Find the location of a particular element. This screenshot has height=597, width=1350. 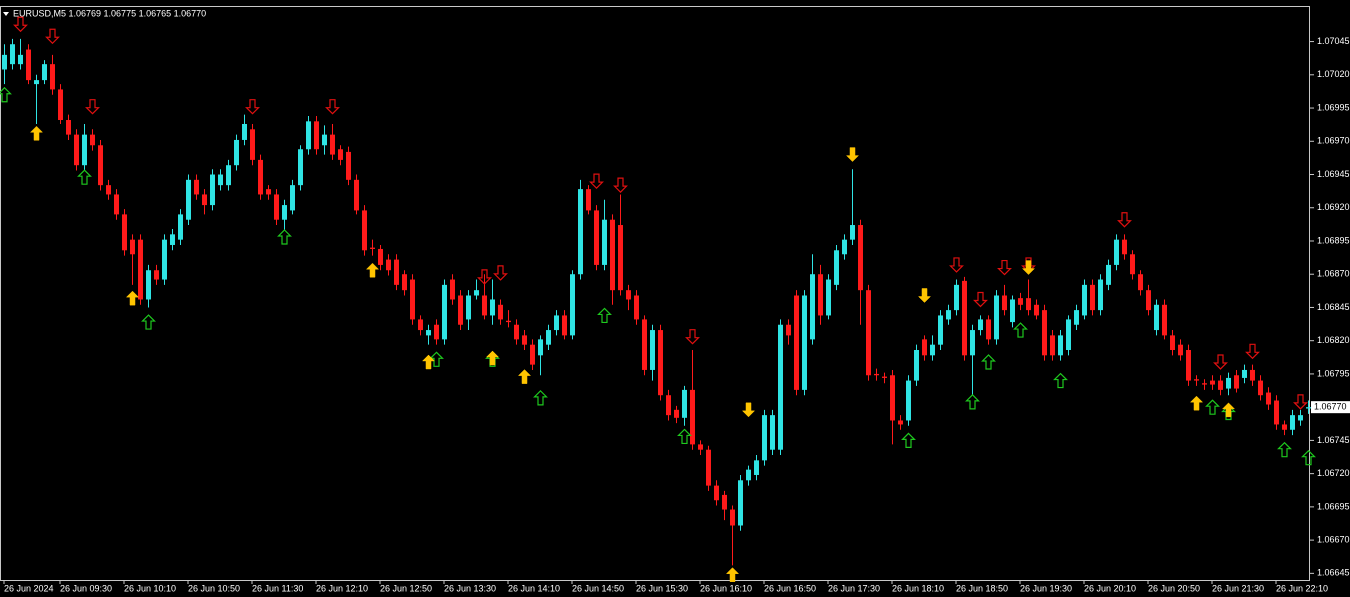

last-price-box is located at coordinates (1330, 407).